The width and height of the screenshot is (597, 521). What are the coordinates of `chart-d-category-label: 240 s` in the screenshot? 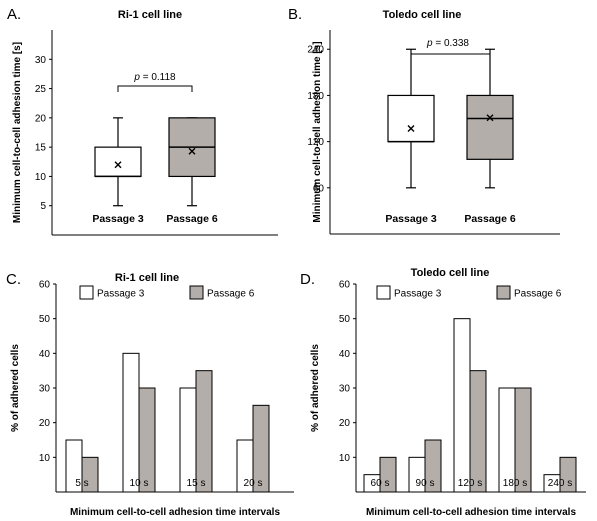 It's located at (560, 483).